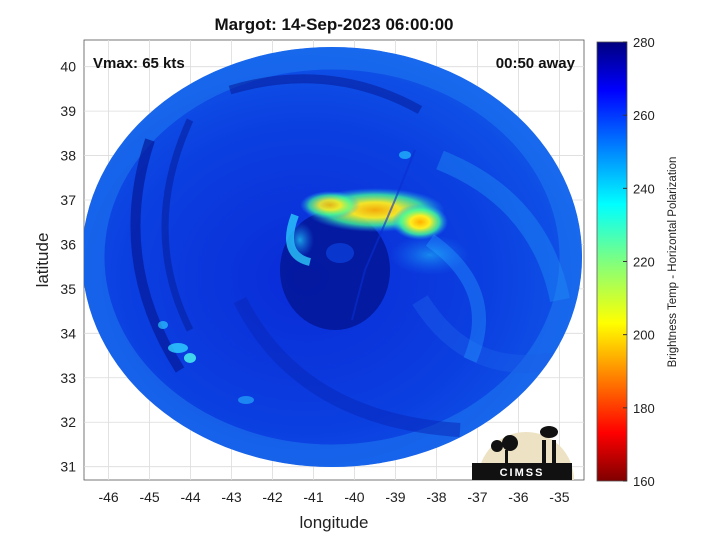 The width and height of the screenshot is (720, 540). What do you see at coordinates (477, 497) in the screenshot?
I see `x-tick-label: -37` at bounding box center [477, 497].